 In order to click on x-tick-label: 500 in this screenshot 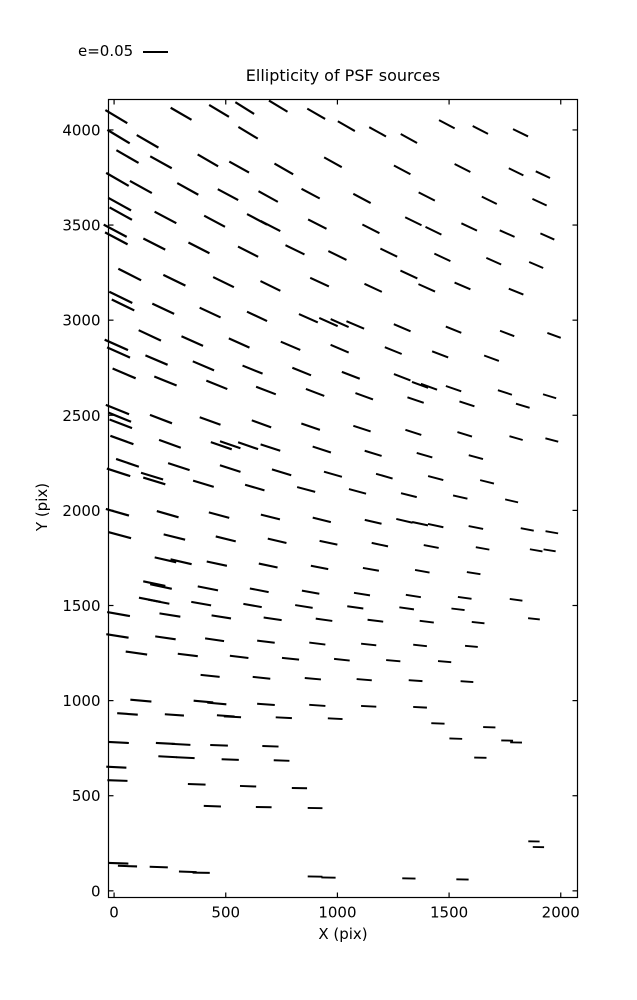, I will do `click(225, 913)`.